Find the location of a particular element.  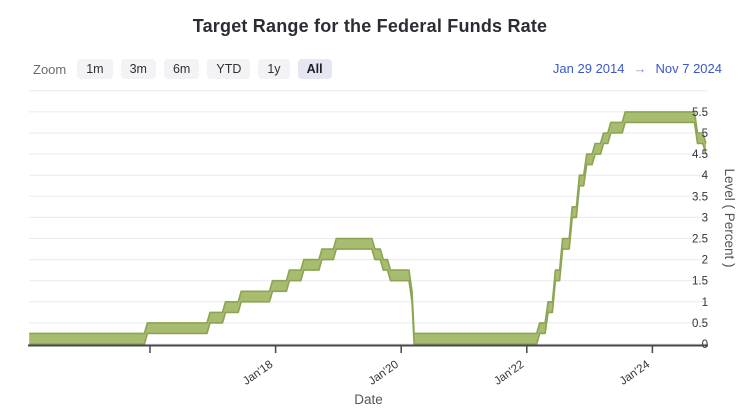

y-tick-label: 1.5 is located at coordinates (700, 282).